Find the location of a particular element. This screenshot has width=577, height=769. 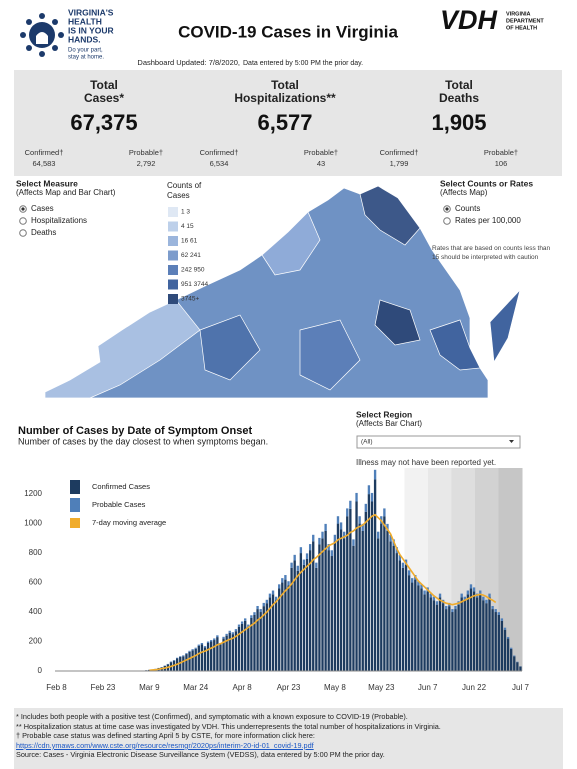

y-tick-label: 800 is located at coordinates (36, 552).